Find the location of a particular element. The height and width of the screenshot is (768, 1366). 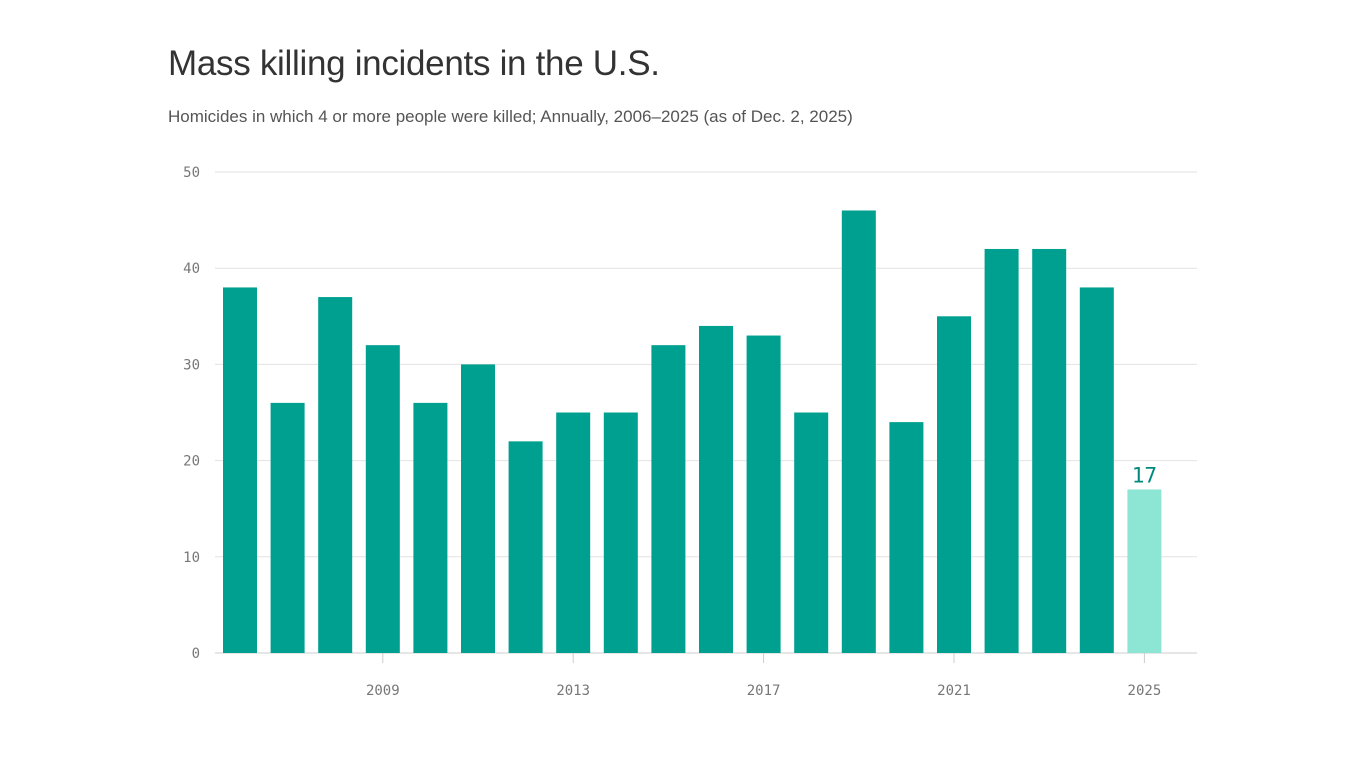

bar-2012 is located at coordinates (525, 547).